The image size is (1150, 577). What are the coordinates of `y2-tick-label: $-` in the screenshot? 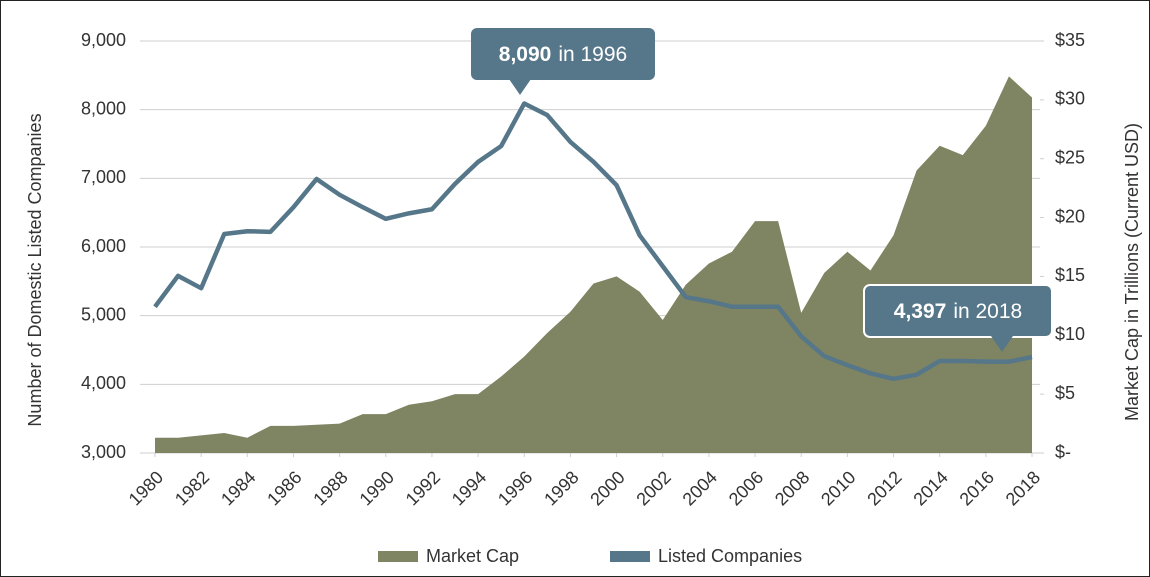 It's located at (1063, 452).